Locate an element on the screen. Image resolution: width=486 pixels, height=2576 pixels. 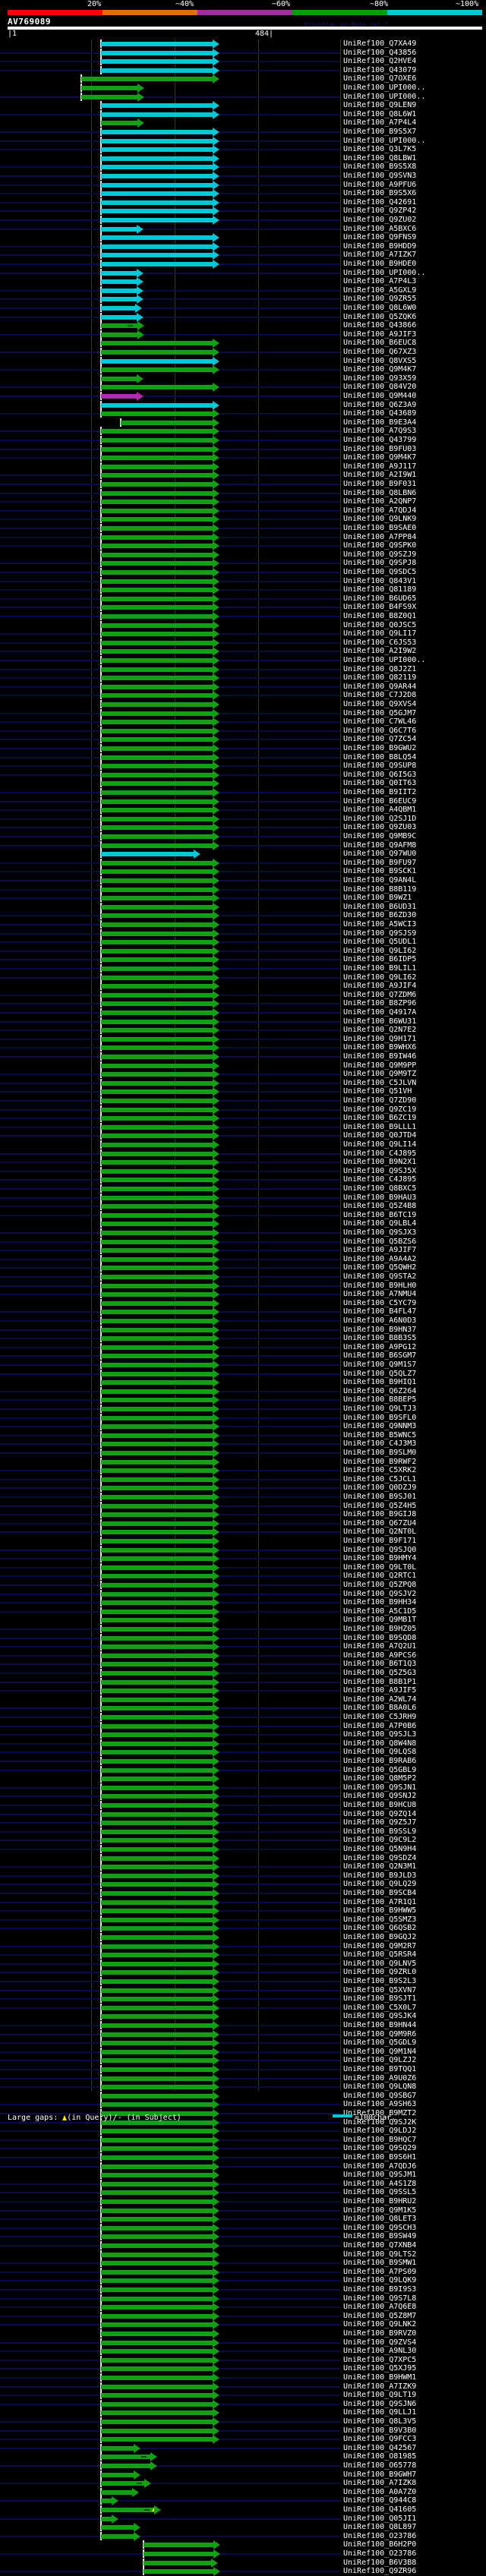
alignment-hit-label: UniRef100_Q5Z8M7 is located at coordinates (380, 2315).